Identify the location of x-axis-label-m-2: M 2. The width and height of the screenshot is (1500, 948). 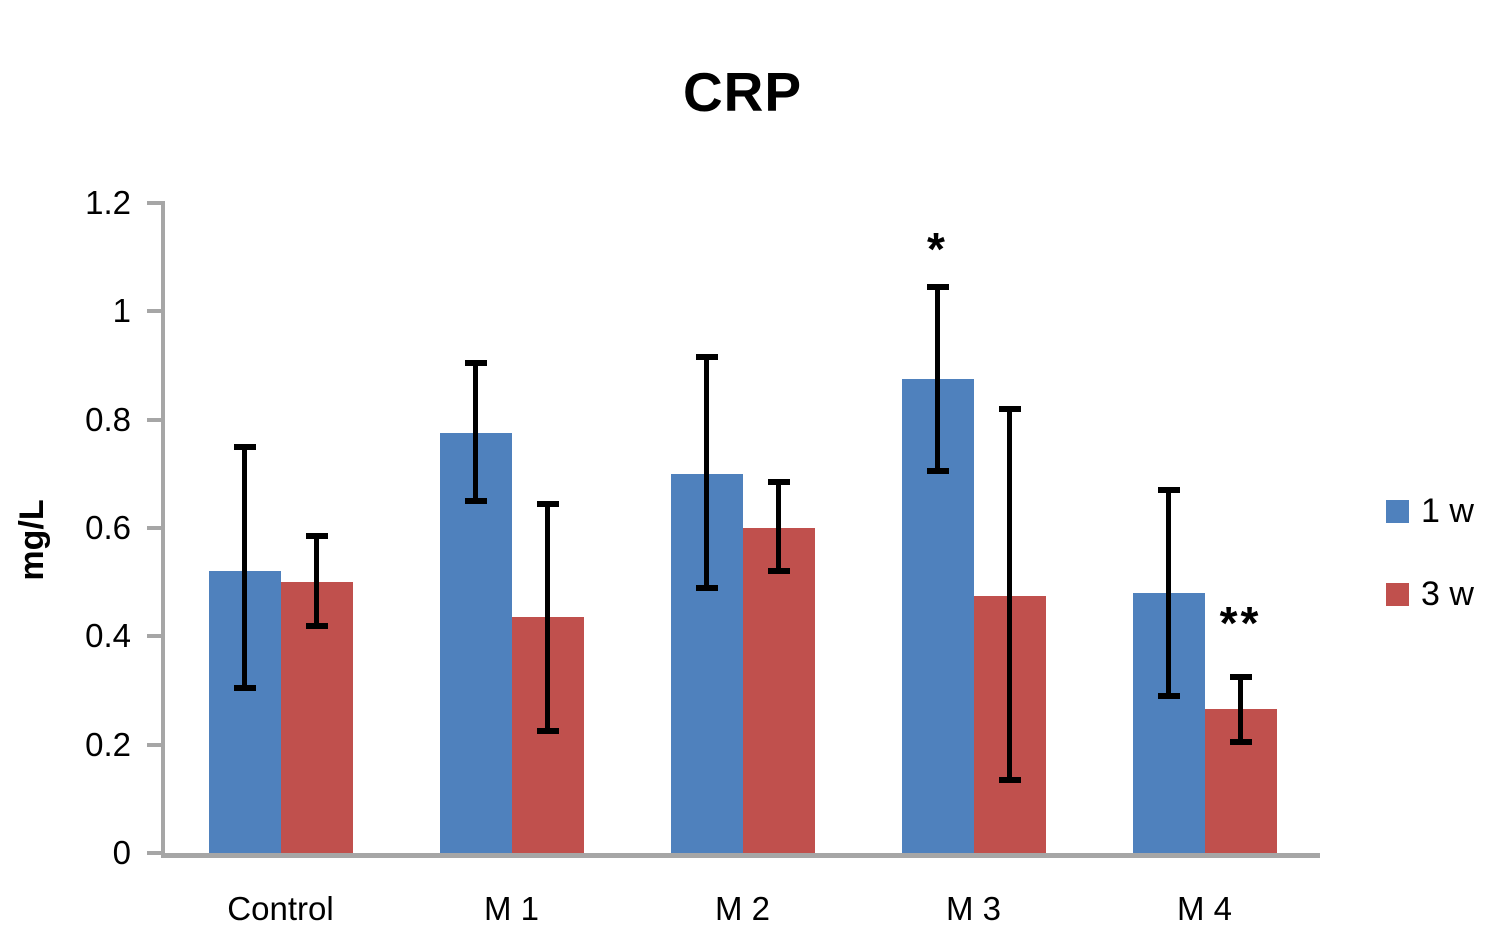
(742, 908).